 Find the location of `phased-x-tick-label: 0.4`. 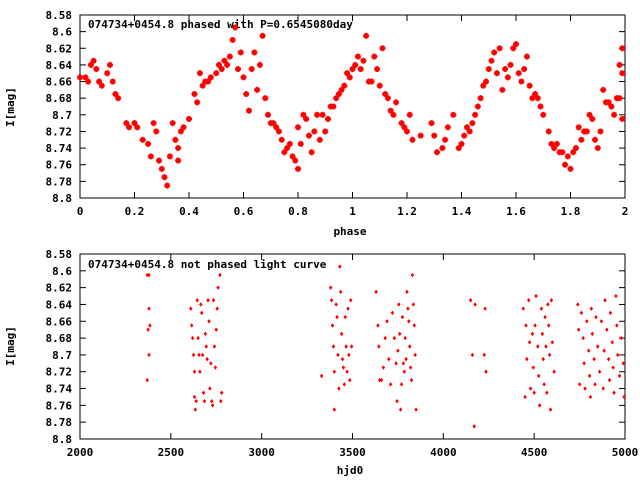

phased-x-tick-label: 0.4 is located at coordinates (189, 211).